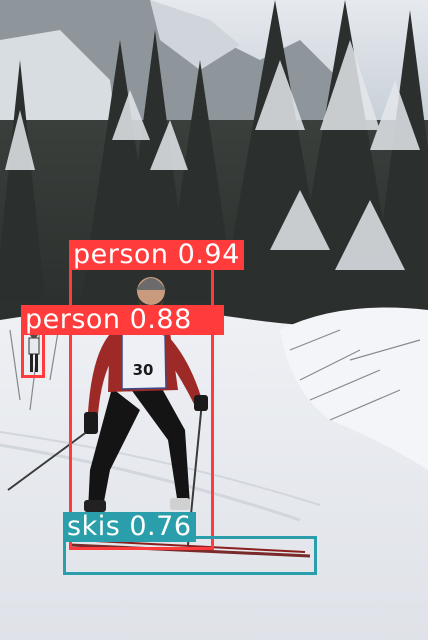 The image size is (428, 640). Describe the element at coordinates (122, 320) in the screenshot. I see `detection-label-person-2: person 0.88` at that location.